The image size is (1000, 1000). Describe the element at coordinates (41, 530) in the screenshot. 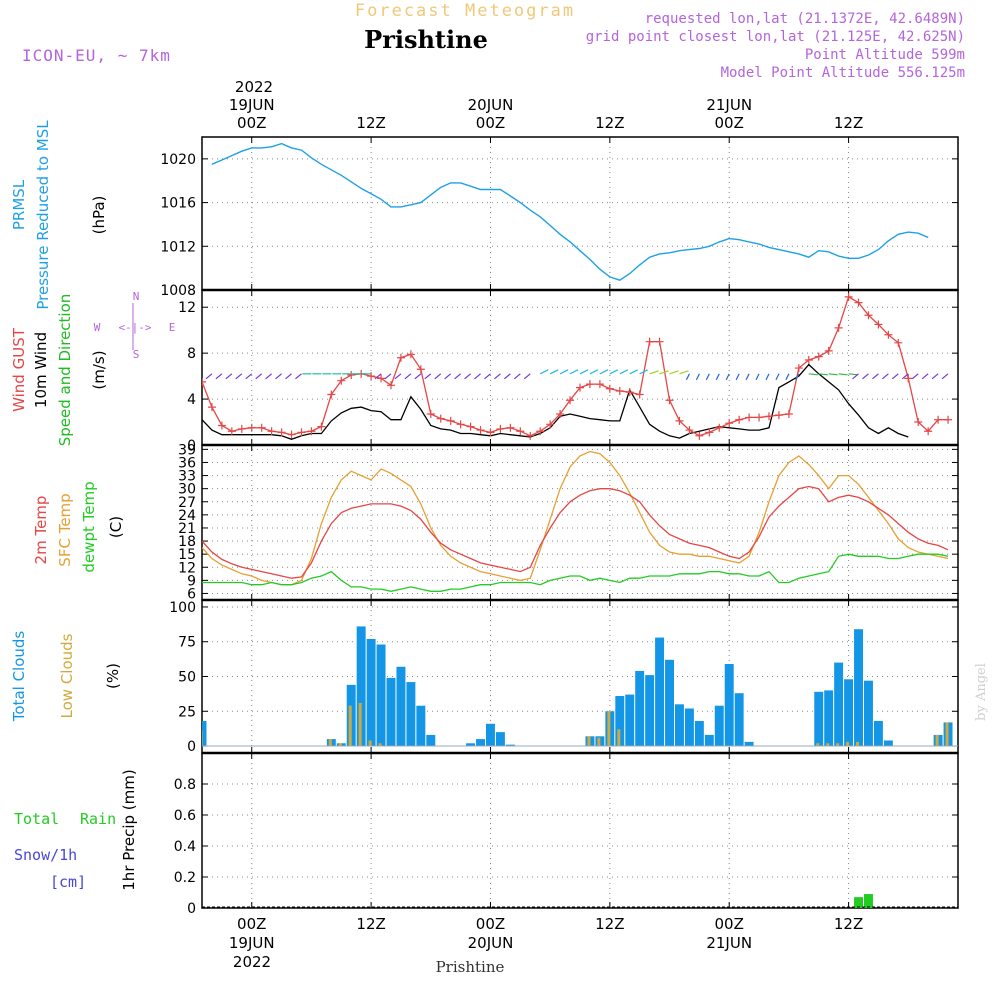

I see `temp-label: 2m Temp` at that location.